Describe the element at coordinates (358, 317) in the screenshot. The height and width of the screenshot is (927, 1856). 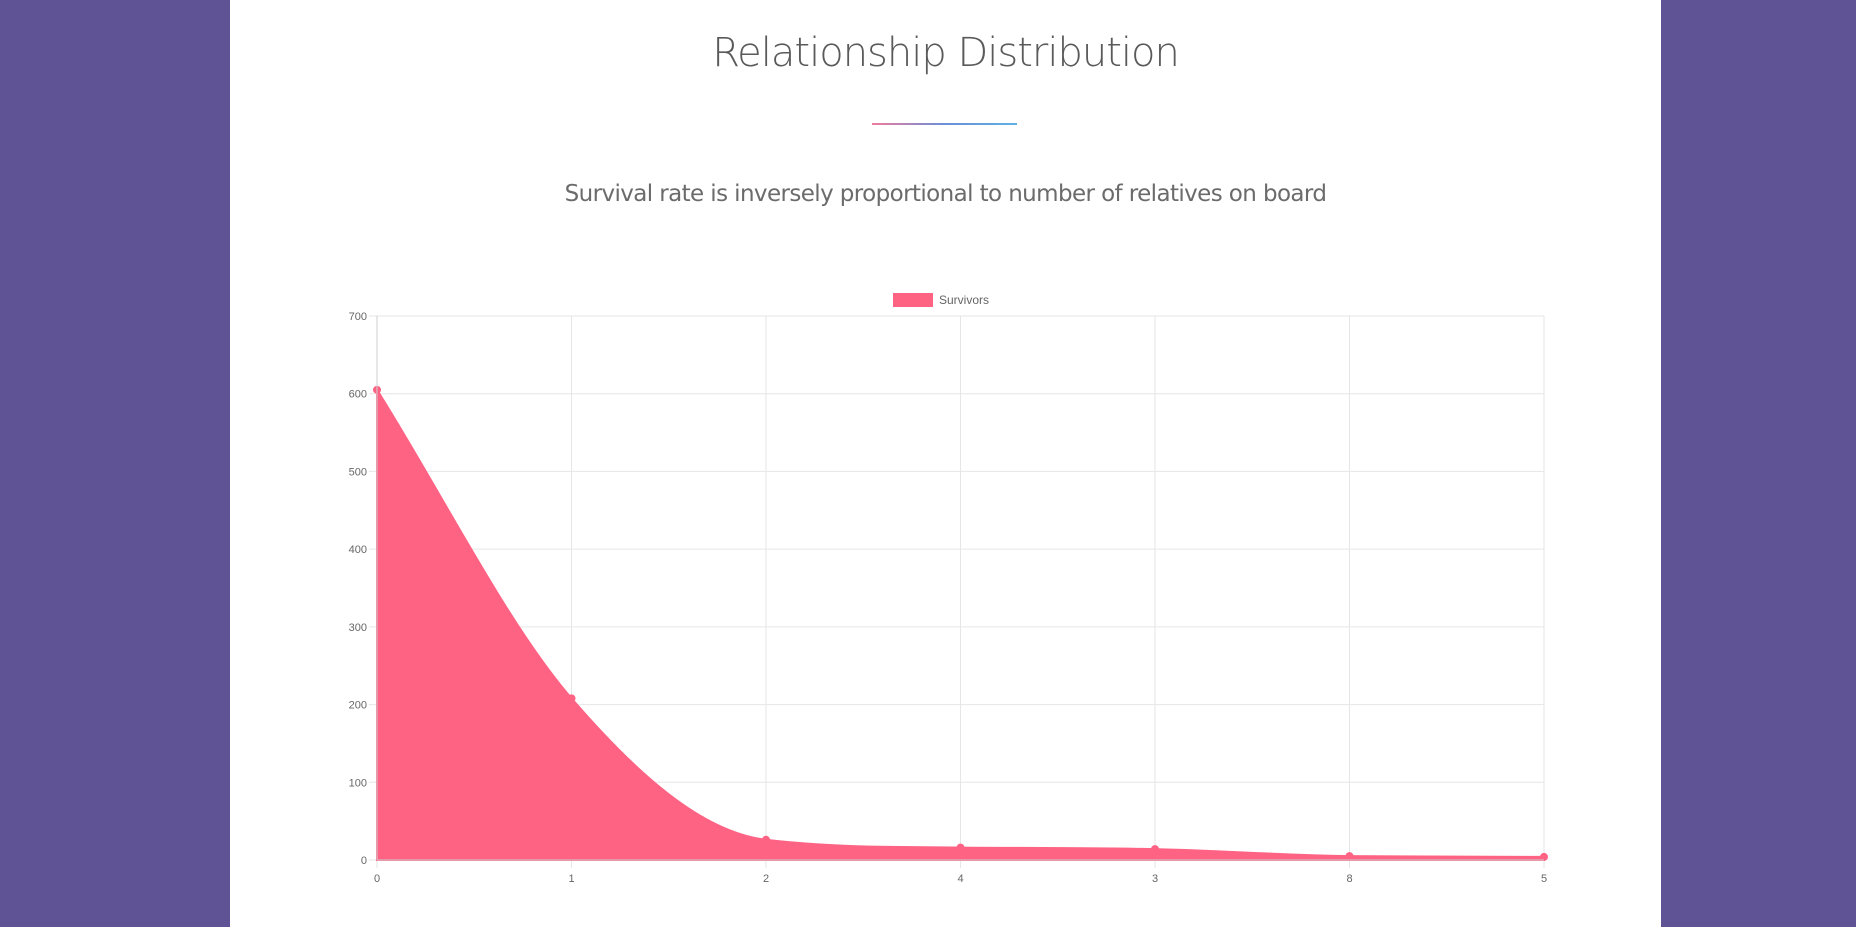
I see `y-tick-label: 700` at that location.